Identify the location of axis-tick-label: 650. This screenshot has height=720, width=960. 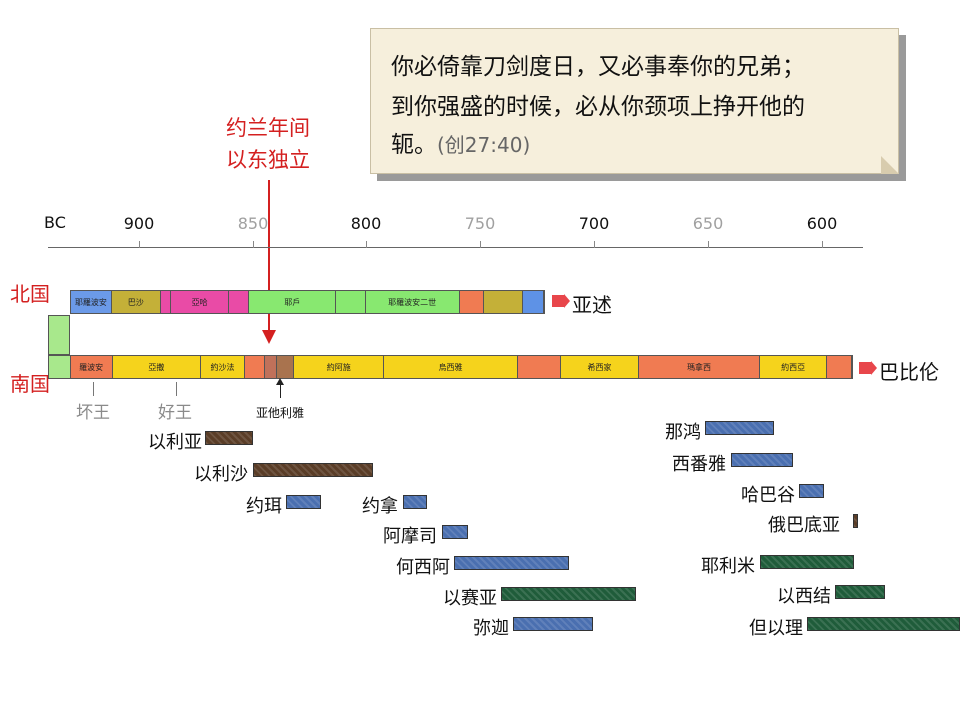
(708, 223).